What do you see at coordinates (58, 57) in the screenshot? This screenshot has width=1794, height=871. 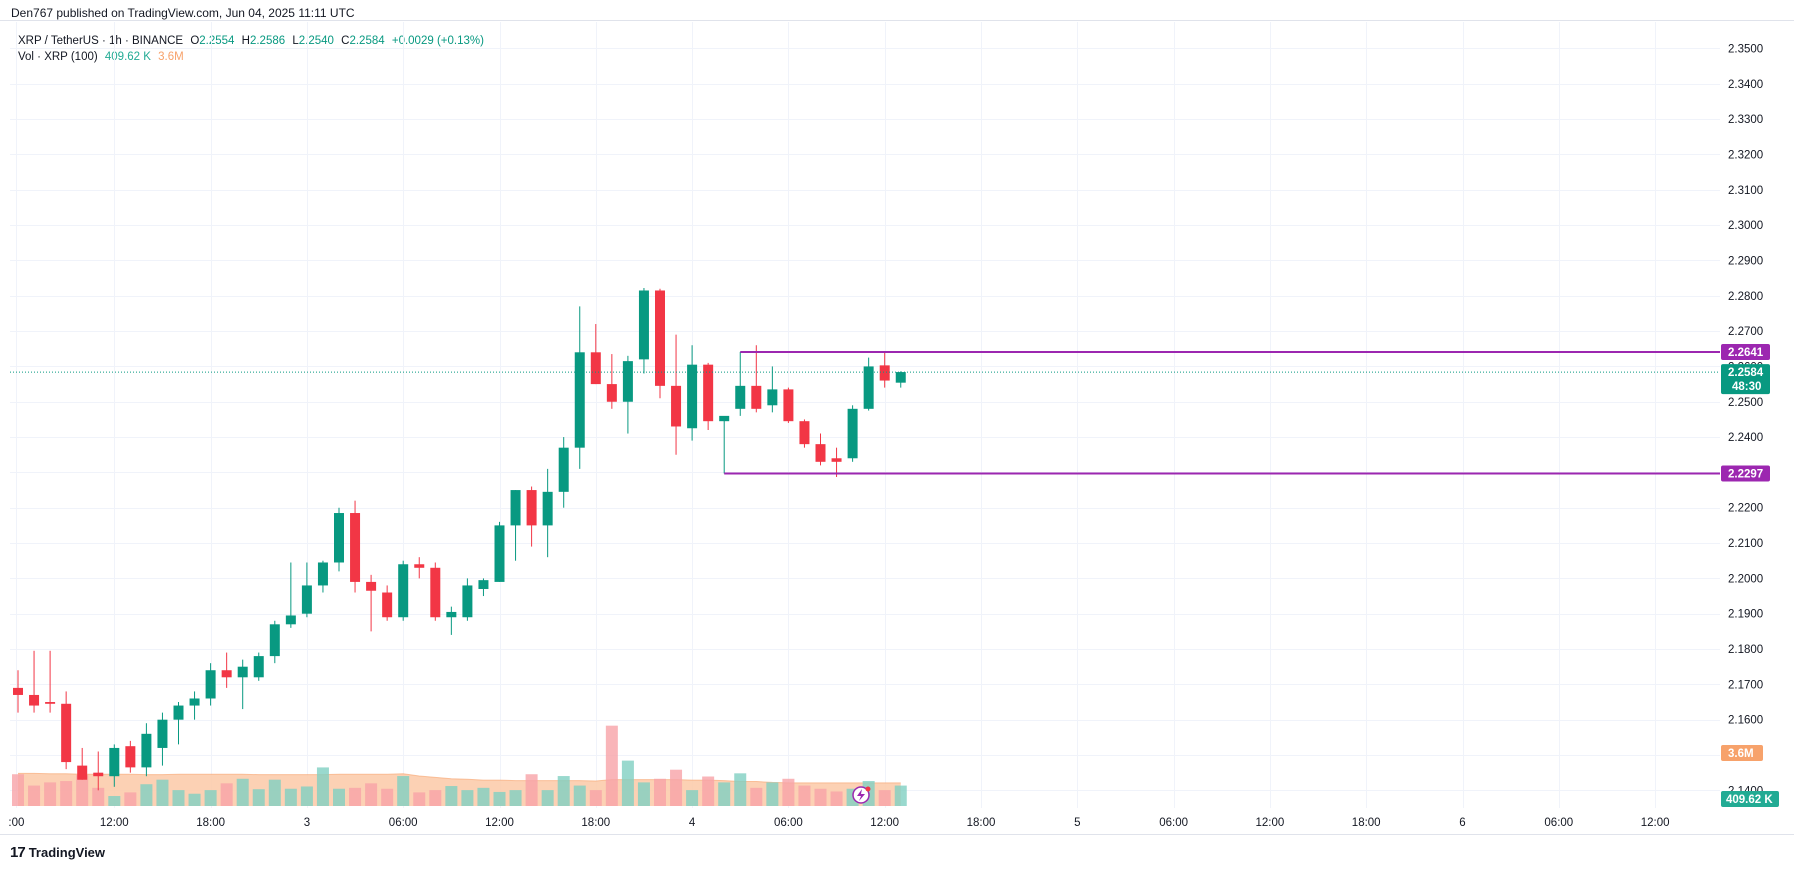 I see `volume-label: Vol · XRP (100)` at bounding box center [58, 57].